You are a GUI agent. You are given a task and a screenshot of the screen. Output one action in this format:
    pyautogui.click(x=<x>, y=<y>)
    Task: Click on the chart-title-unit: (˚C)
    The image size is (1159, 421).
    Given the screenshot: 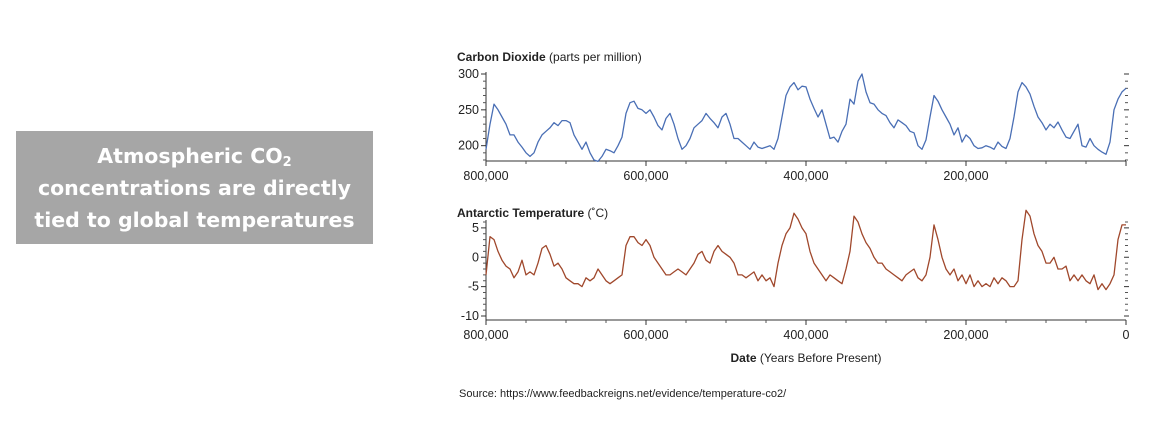 What is the action you would take?
    pyautogui.click(x=596, y=213)
    